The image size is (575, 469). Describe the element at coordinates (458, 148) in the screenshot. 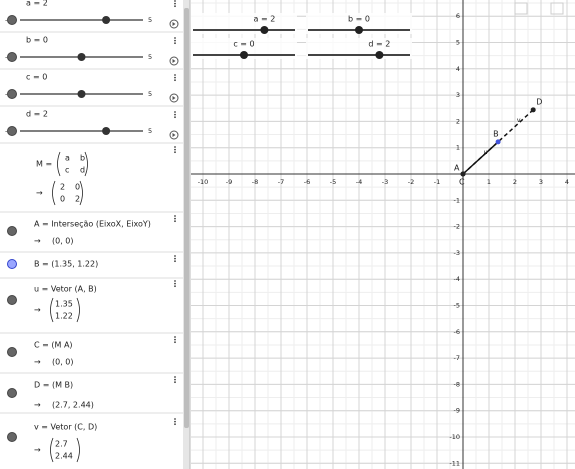

I see `y-tick-label: 1` at that location.